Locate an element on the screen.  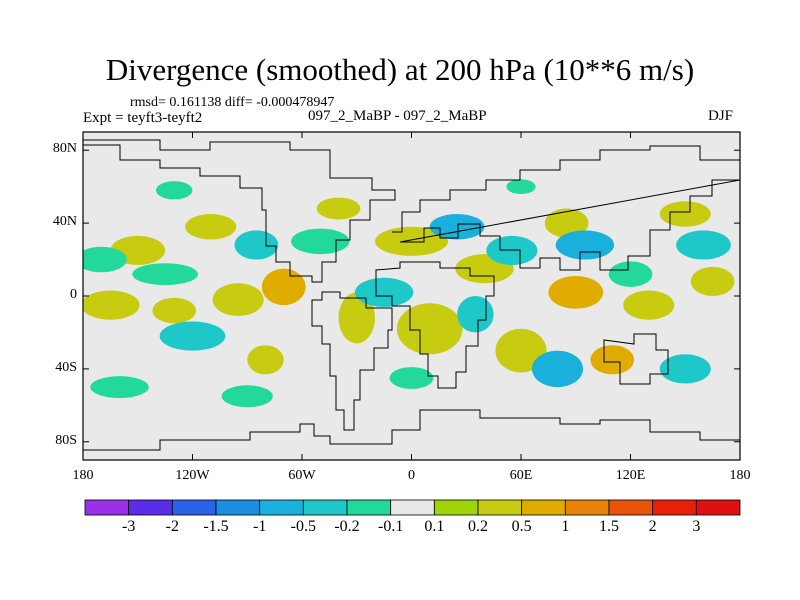
colorbar-label: 0.1 is located at coordinates (434, 526).